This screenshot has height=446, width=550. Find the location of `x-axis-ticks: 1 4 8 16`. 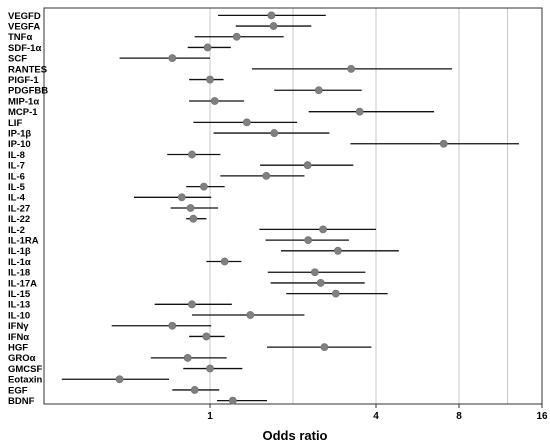

x-axis-ticks: 1 4 8 16 is located at coordinates (377, 413).